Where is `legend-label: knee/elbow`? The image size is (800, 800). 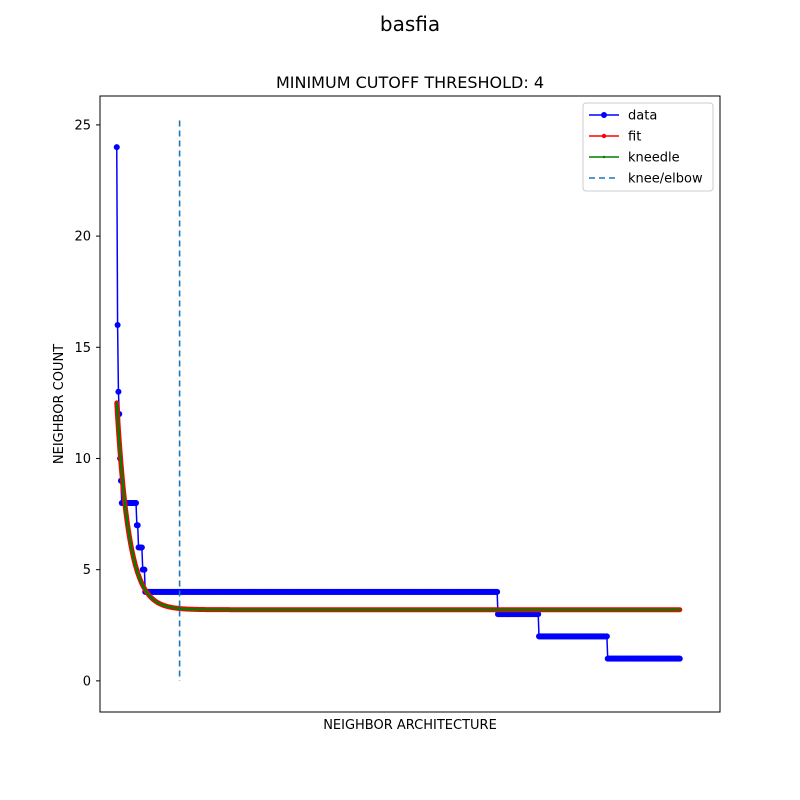 legend-label: knee/elbow is located at coordinates (665, 179).